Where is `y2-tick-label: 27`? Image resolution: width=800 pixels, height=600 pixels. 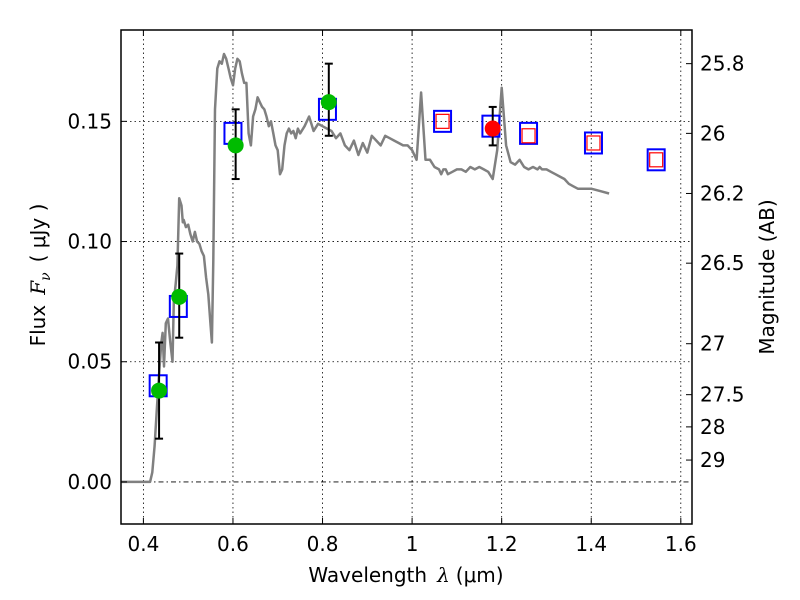
y2-tick-label: 27 is located at coordinates (712, 344).